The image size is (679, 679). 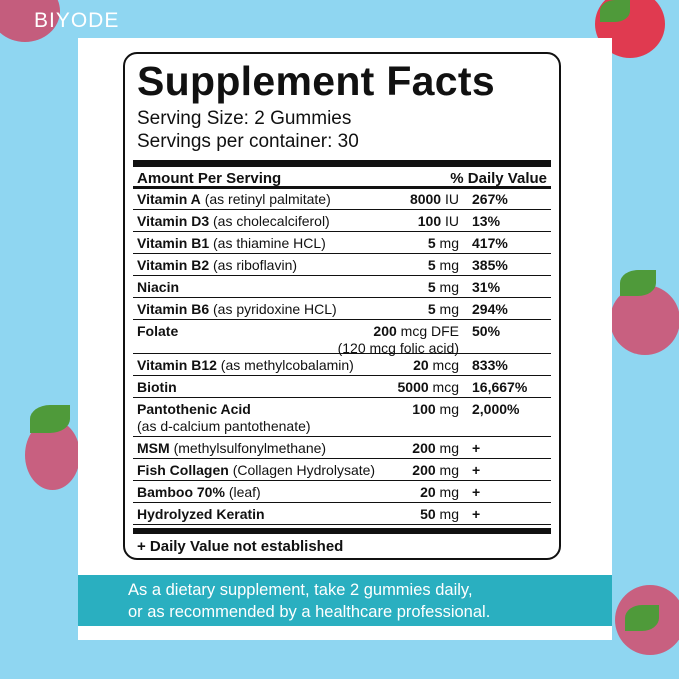 I want to click on amount-cell: 5 mg, so click(x=443, y=309).